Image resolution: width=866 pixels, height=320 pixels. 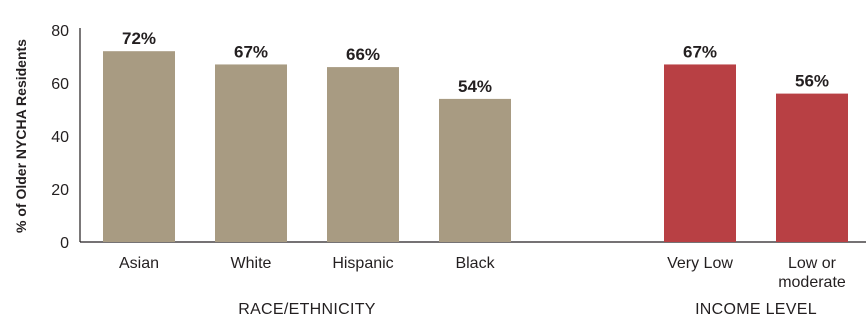 What do you see at coordinates (307, 309) in the screenshot?
I see `group-label: RACE/ETHNICITY` at bounding box center [307, 309].